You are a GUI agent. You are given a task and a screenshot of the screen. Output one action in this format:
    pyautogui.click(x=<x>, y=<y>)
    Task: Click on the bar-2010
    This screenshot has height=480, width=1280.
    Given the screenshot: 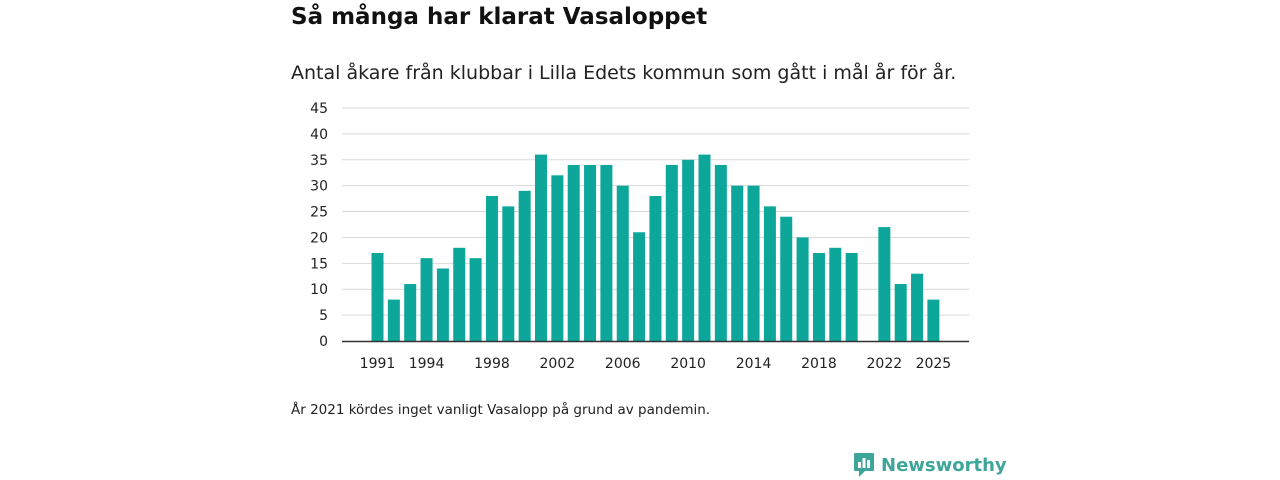 What is the action you would take?
    pyautogui.click(x=688, y=250)
    